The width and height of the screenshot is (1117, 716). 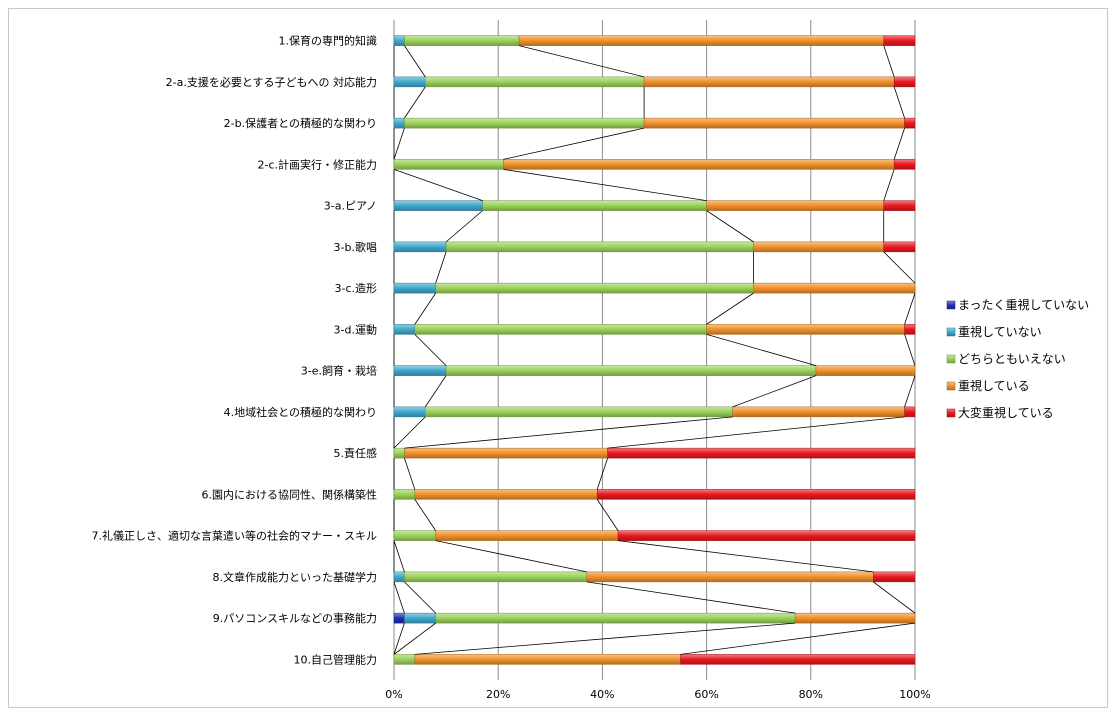 I want to click on category-label: 8.文章作成能力といった基礎学力, so click(x=295, y=577).